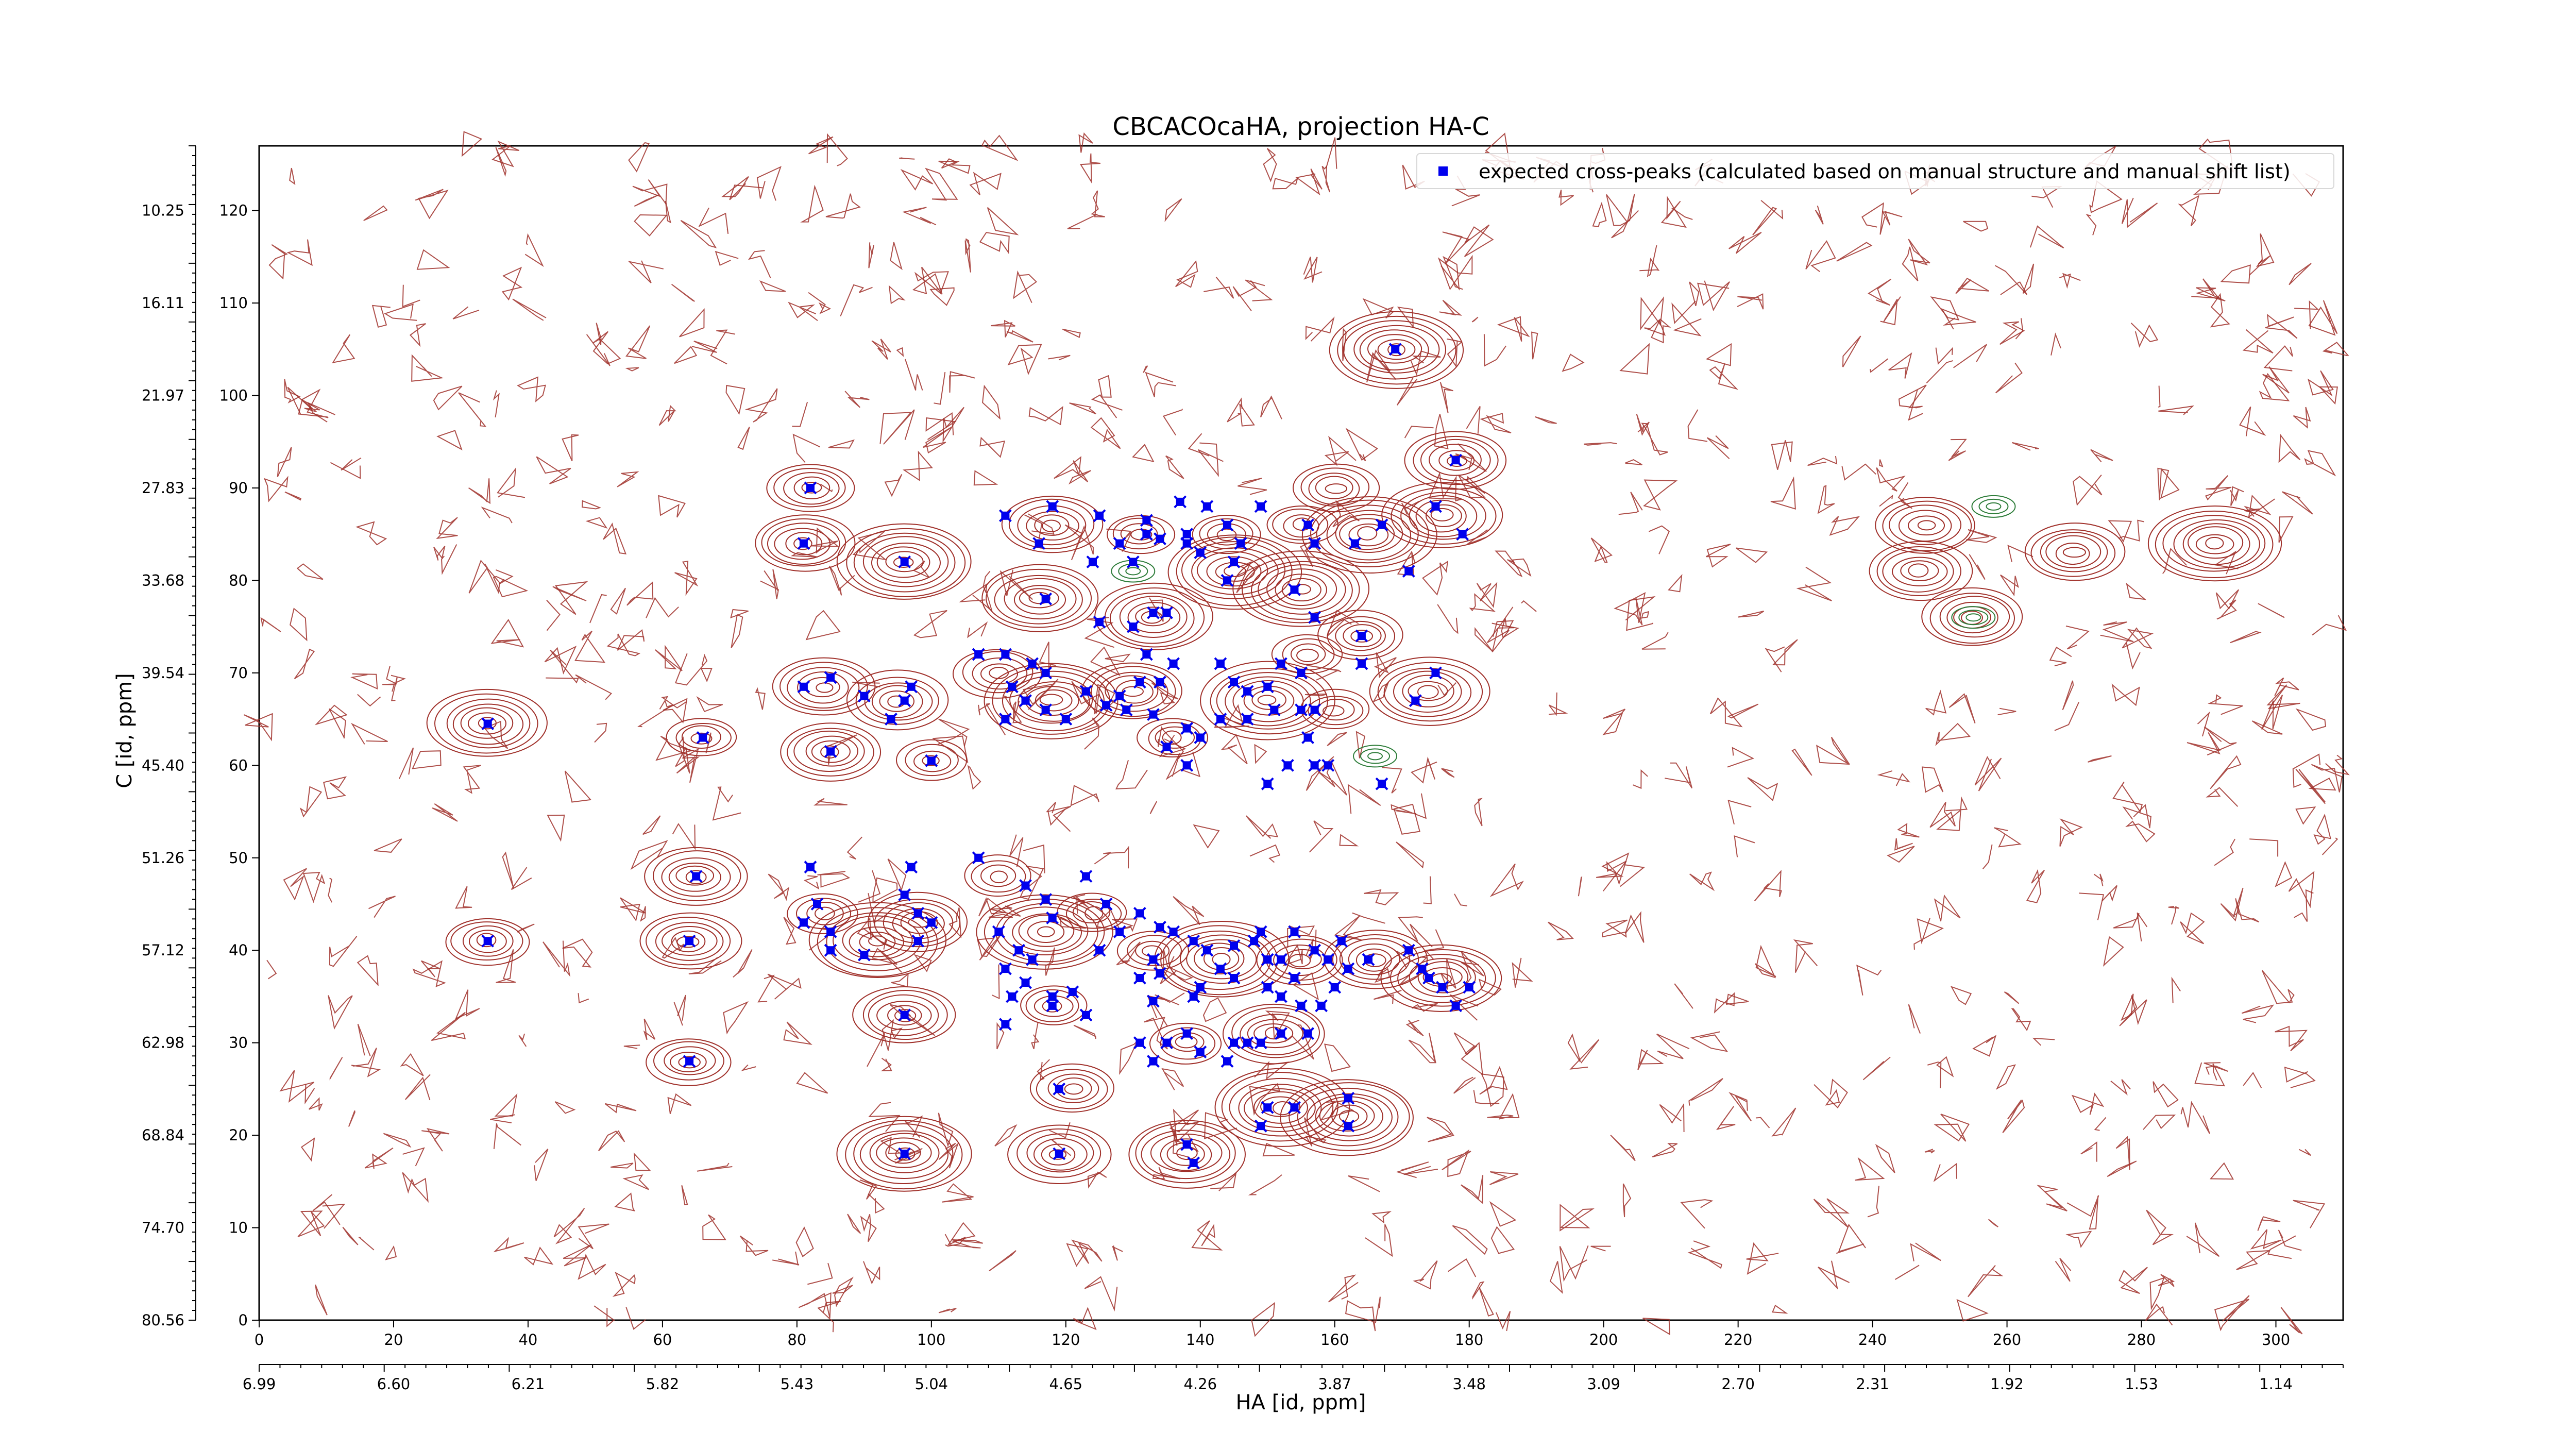  I want to click on y-ppm-tick-label: 62.98, so click(163, 1043).